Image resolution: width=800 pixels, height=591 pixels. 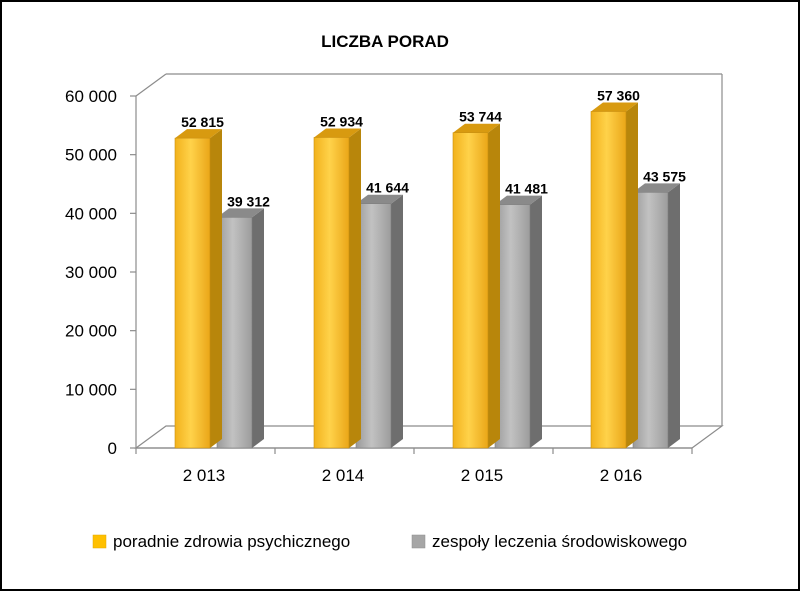 I want to click on data-label-poradnie: 57 360, so click(x=618, y=95).